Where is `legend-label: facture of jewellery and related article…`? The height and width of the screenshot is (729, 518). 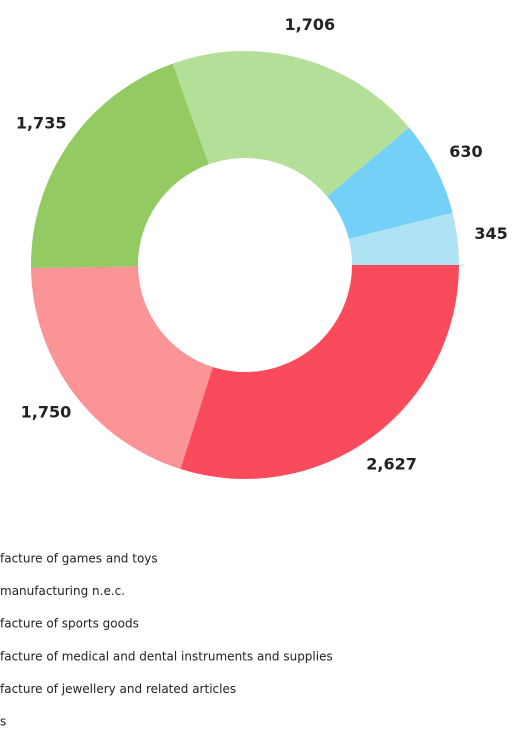
legend-label: facture of jewellery and related article… is located at coordinates (118, 689).